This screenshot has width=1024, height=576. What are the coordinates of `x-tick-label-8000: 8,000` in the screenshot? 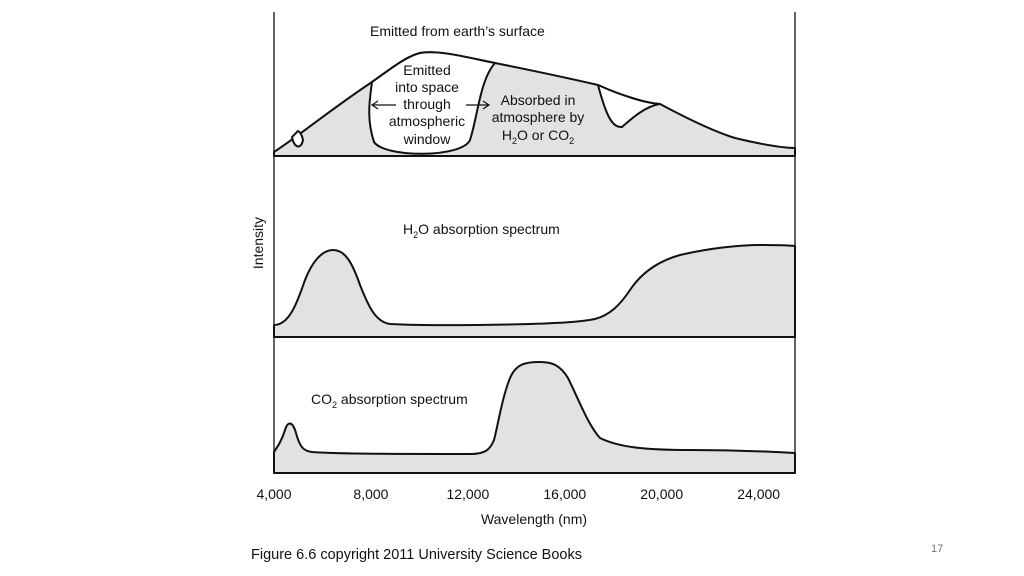 It's located at (370, 494).